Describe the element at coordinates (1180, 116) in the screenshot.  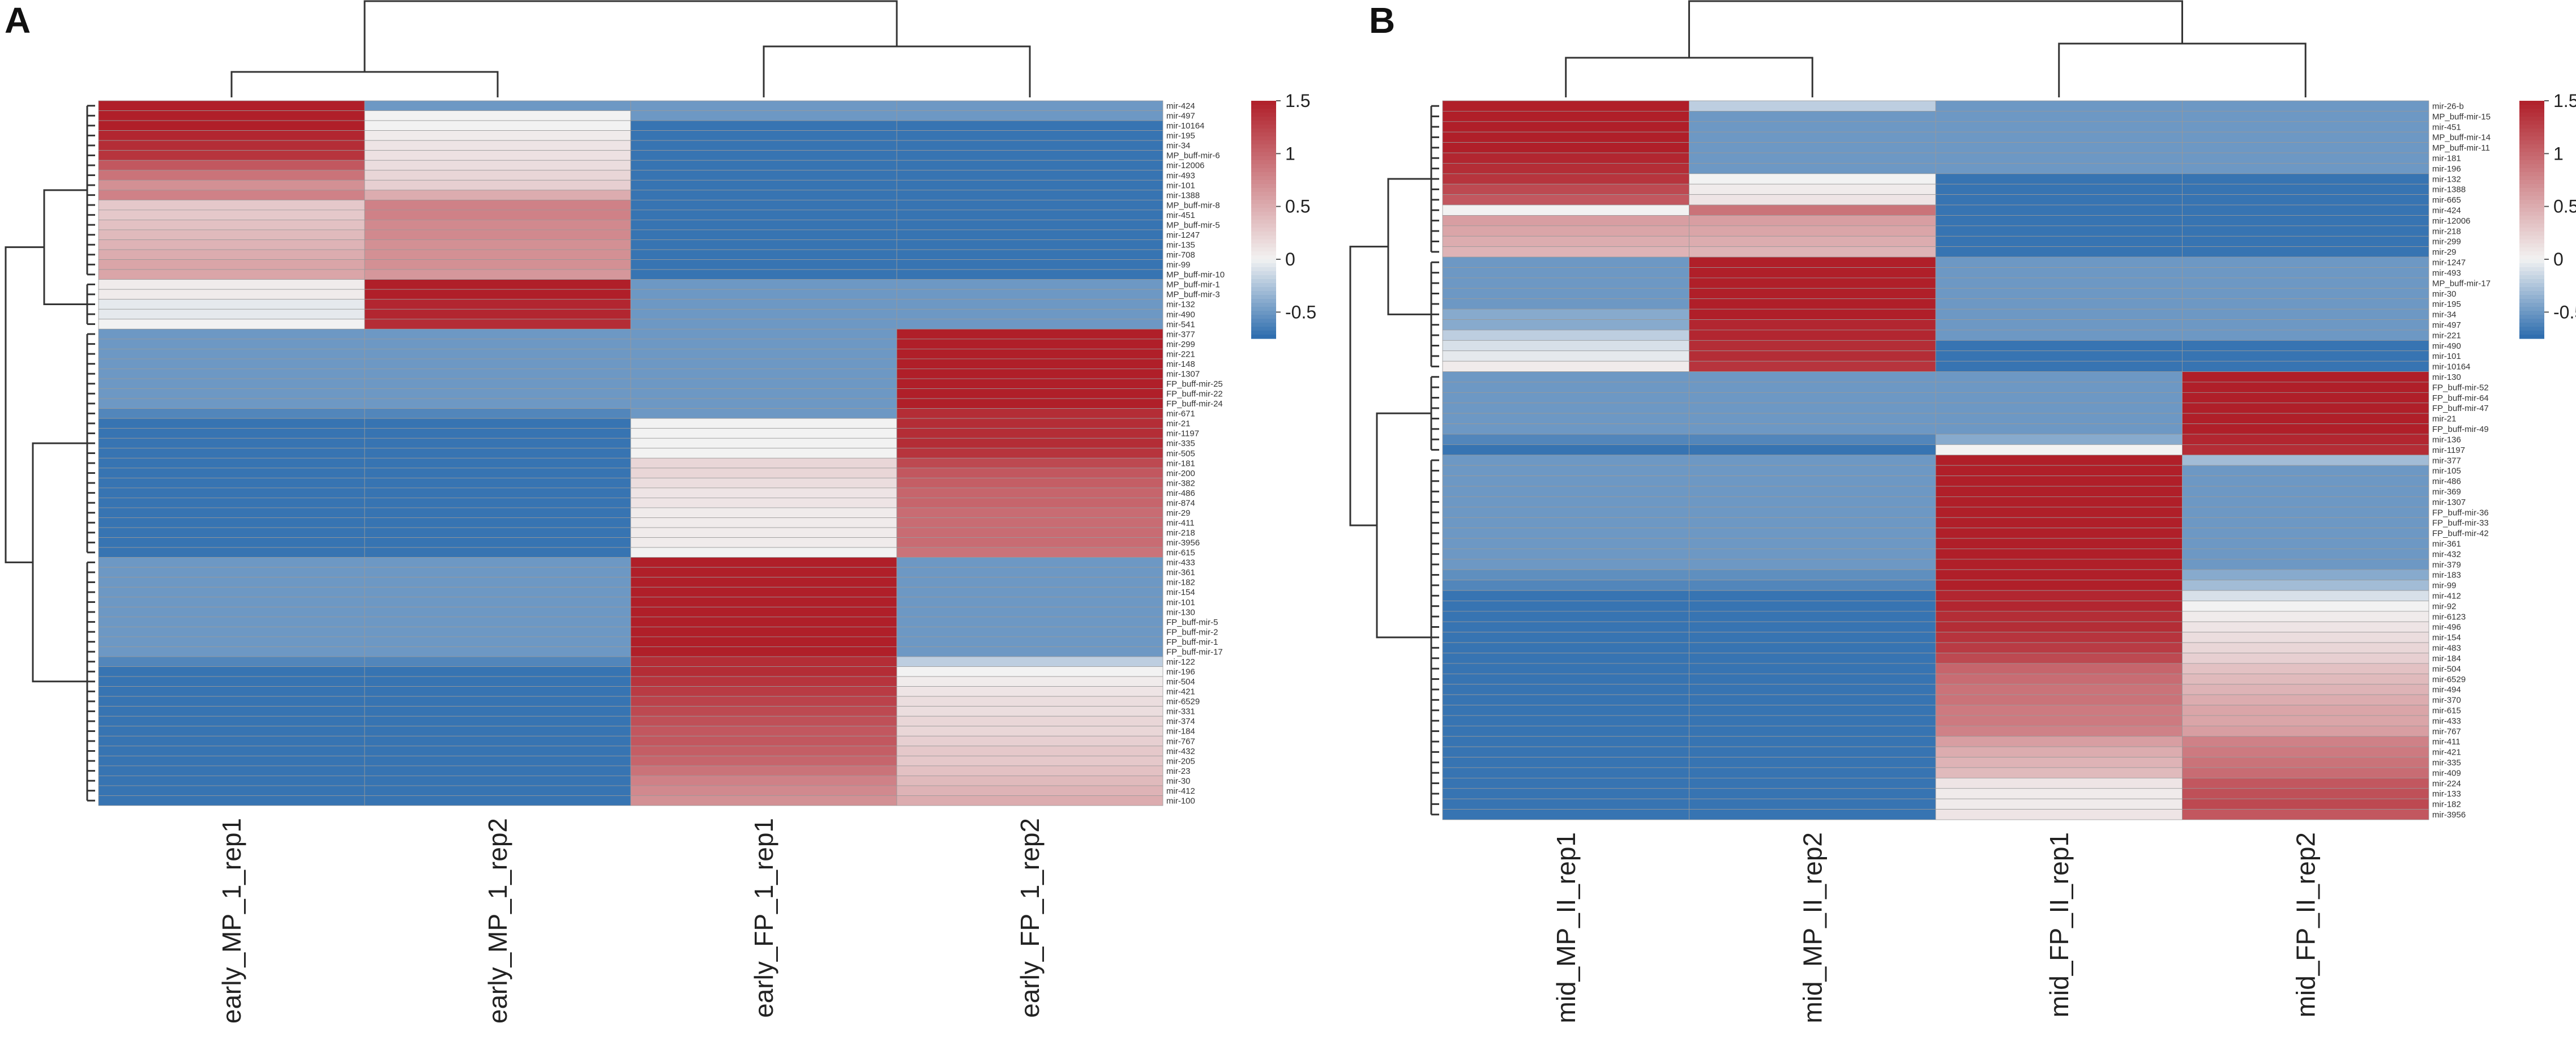
I see `row-label: mir-497` at that location.